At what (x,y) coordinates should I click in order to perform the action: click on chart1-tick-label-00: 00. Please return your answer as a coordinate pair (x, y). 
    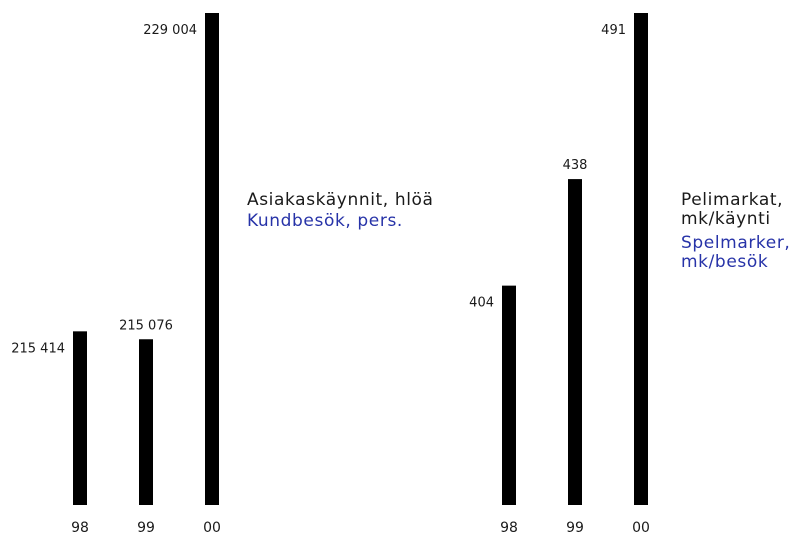
    Looking at the image, I should click on (212, 527).